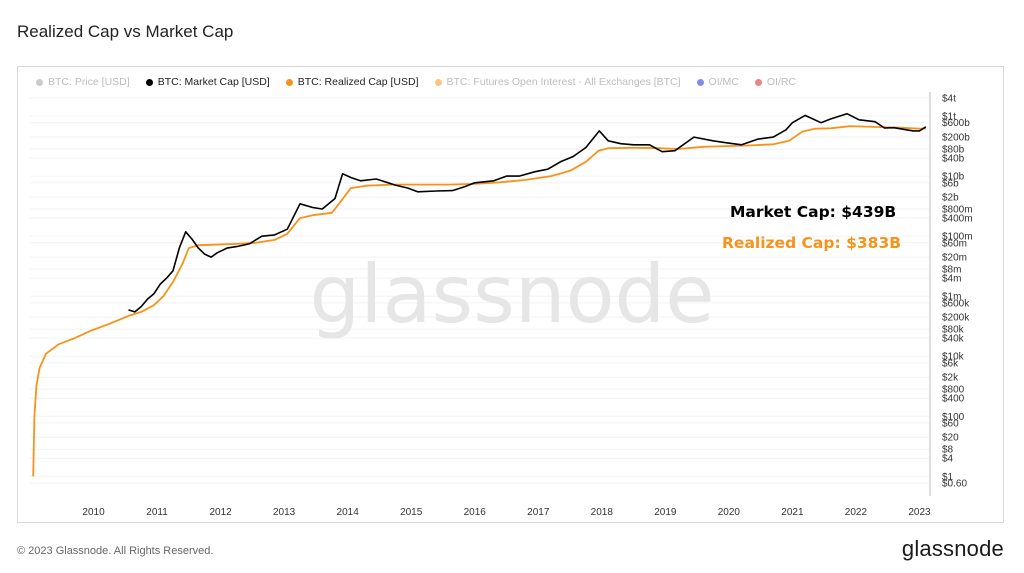 The width and height of the screenshot is (1024, 573). Describe the element at coordinates (213, 82) in the screenshot. I see `legend-label: BTC: Market Cap [USD]` at that location.